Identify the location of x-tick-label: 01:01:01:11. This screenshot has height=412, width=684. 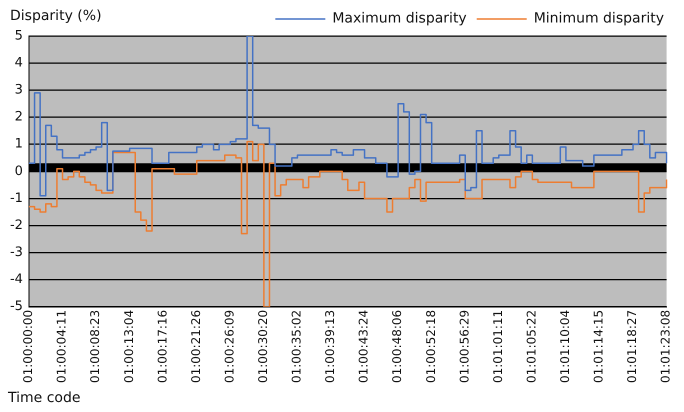
(497, 347).